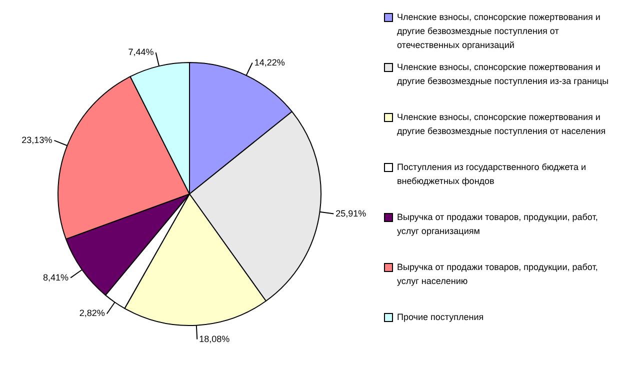  What do you see at coordinates (498, 274) in the screenshot?
I see `legend-label: Выручка от продажи товаров, продукции, работ, услуг населению` at bounding box center [498, 274].